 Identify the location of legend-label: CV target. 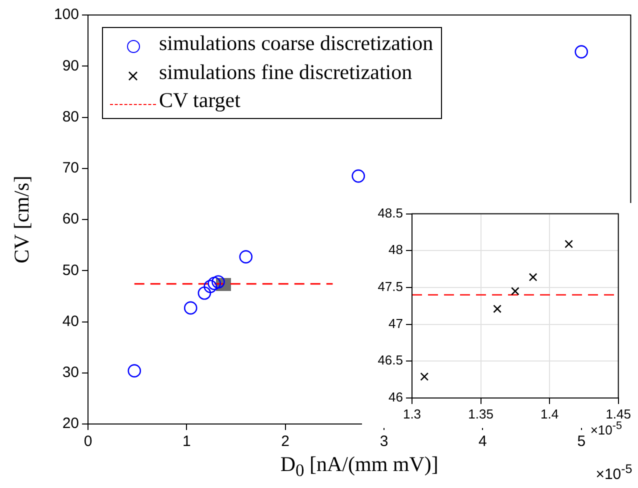
(199, 100).